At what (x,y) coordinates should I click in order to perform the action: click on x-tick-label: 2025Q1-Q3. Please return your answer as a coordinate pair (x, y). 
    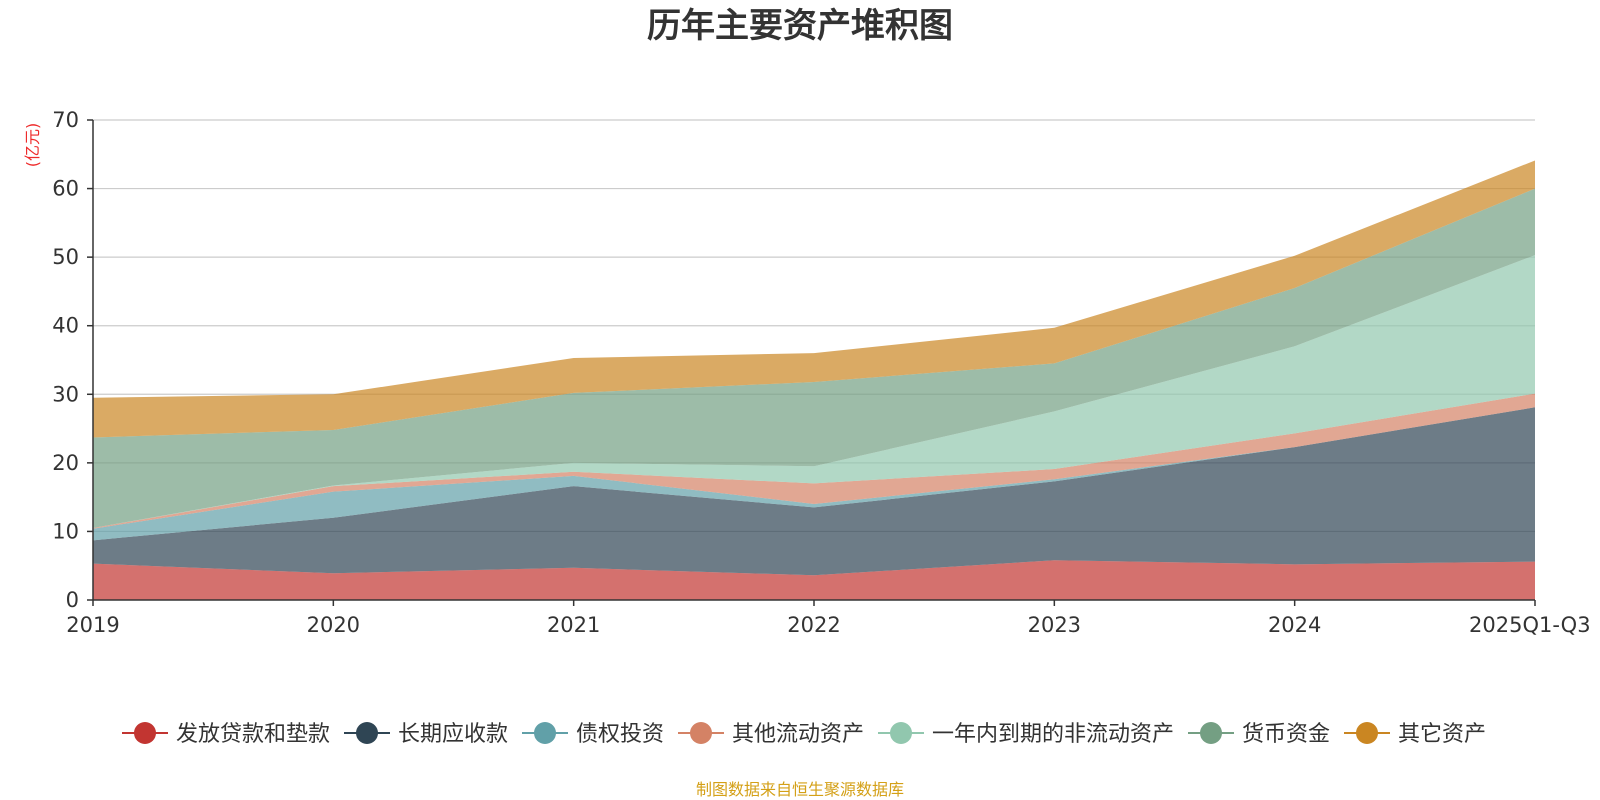
    Looking at the image, I should click on (1530, 625).